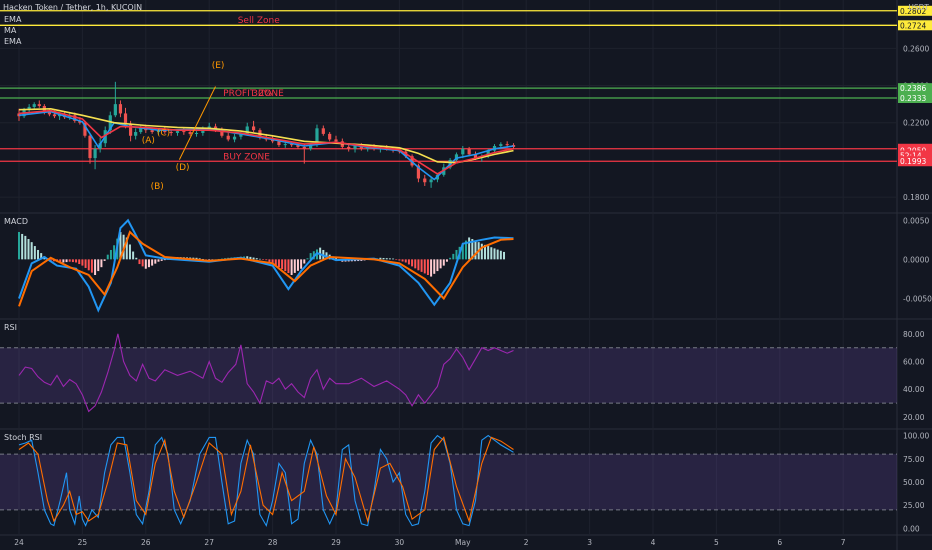 Image resolution: width=932 pixels, height=550 pixels. What do you see at coordinates (913, 25) in the screenshot?
I see `price-label-text: 0.2724` at bounding box center [913, 25].